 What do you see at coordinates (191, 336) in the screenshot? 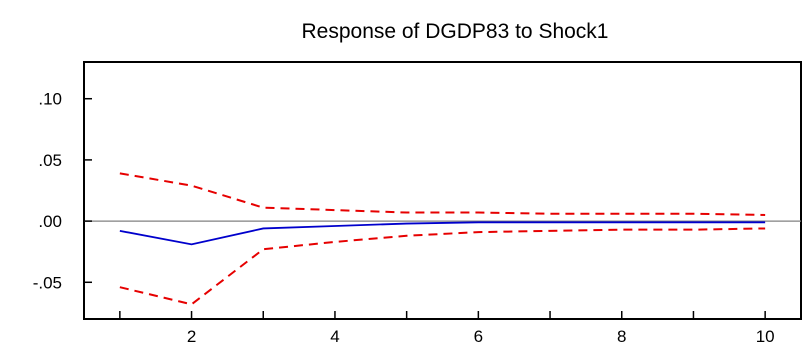
I see `x-tick-label: 2` at bounding box center [191, 336].